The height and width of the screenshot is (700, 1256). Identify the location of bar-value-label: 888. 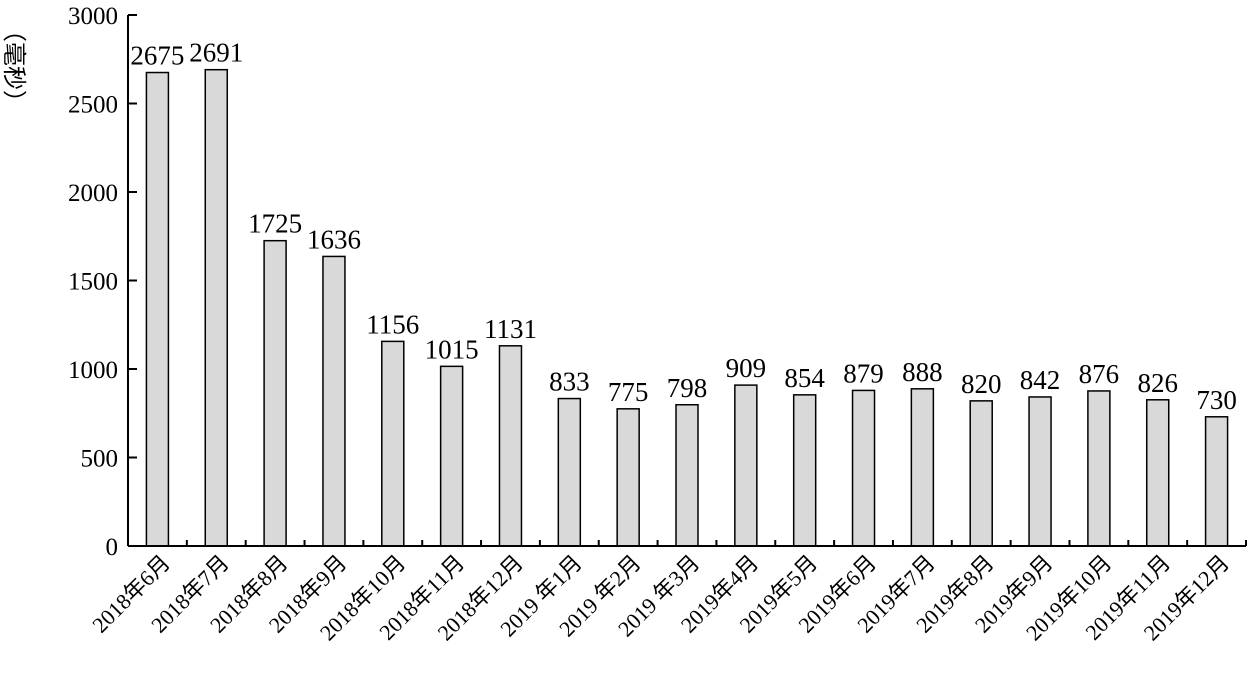
(922, 372).